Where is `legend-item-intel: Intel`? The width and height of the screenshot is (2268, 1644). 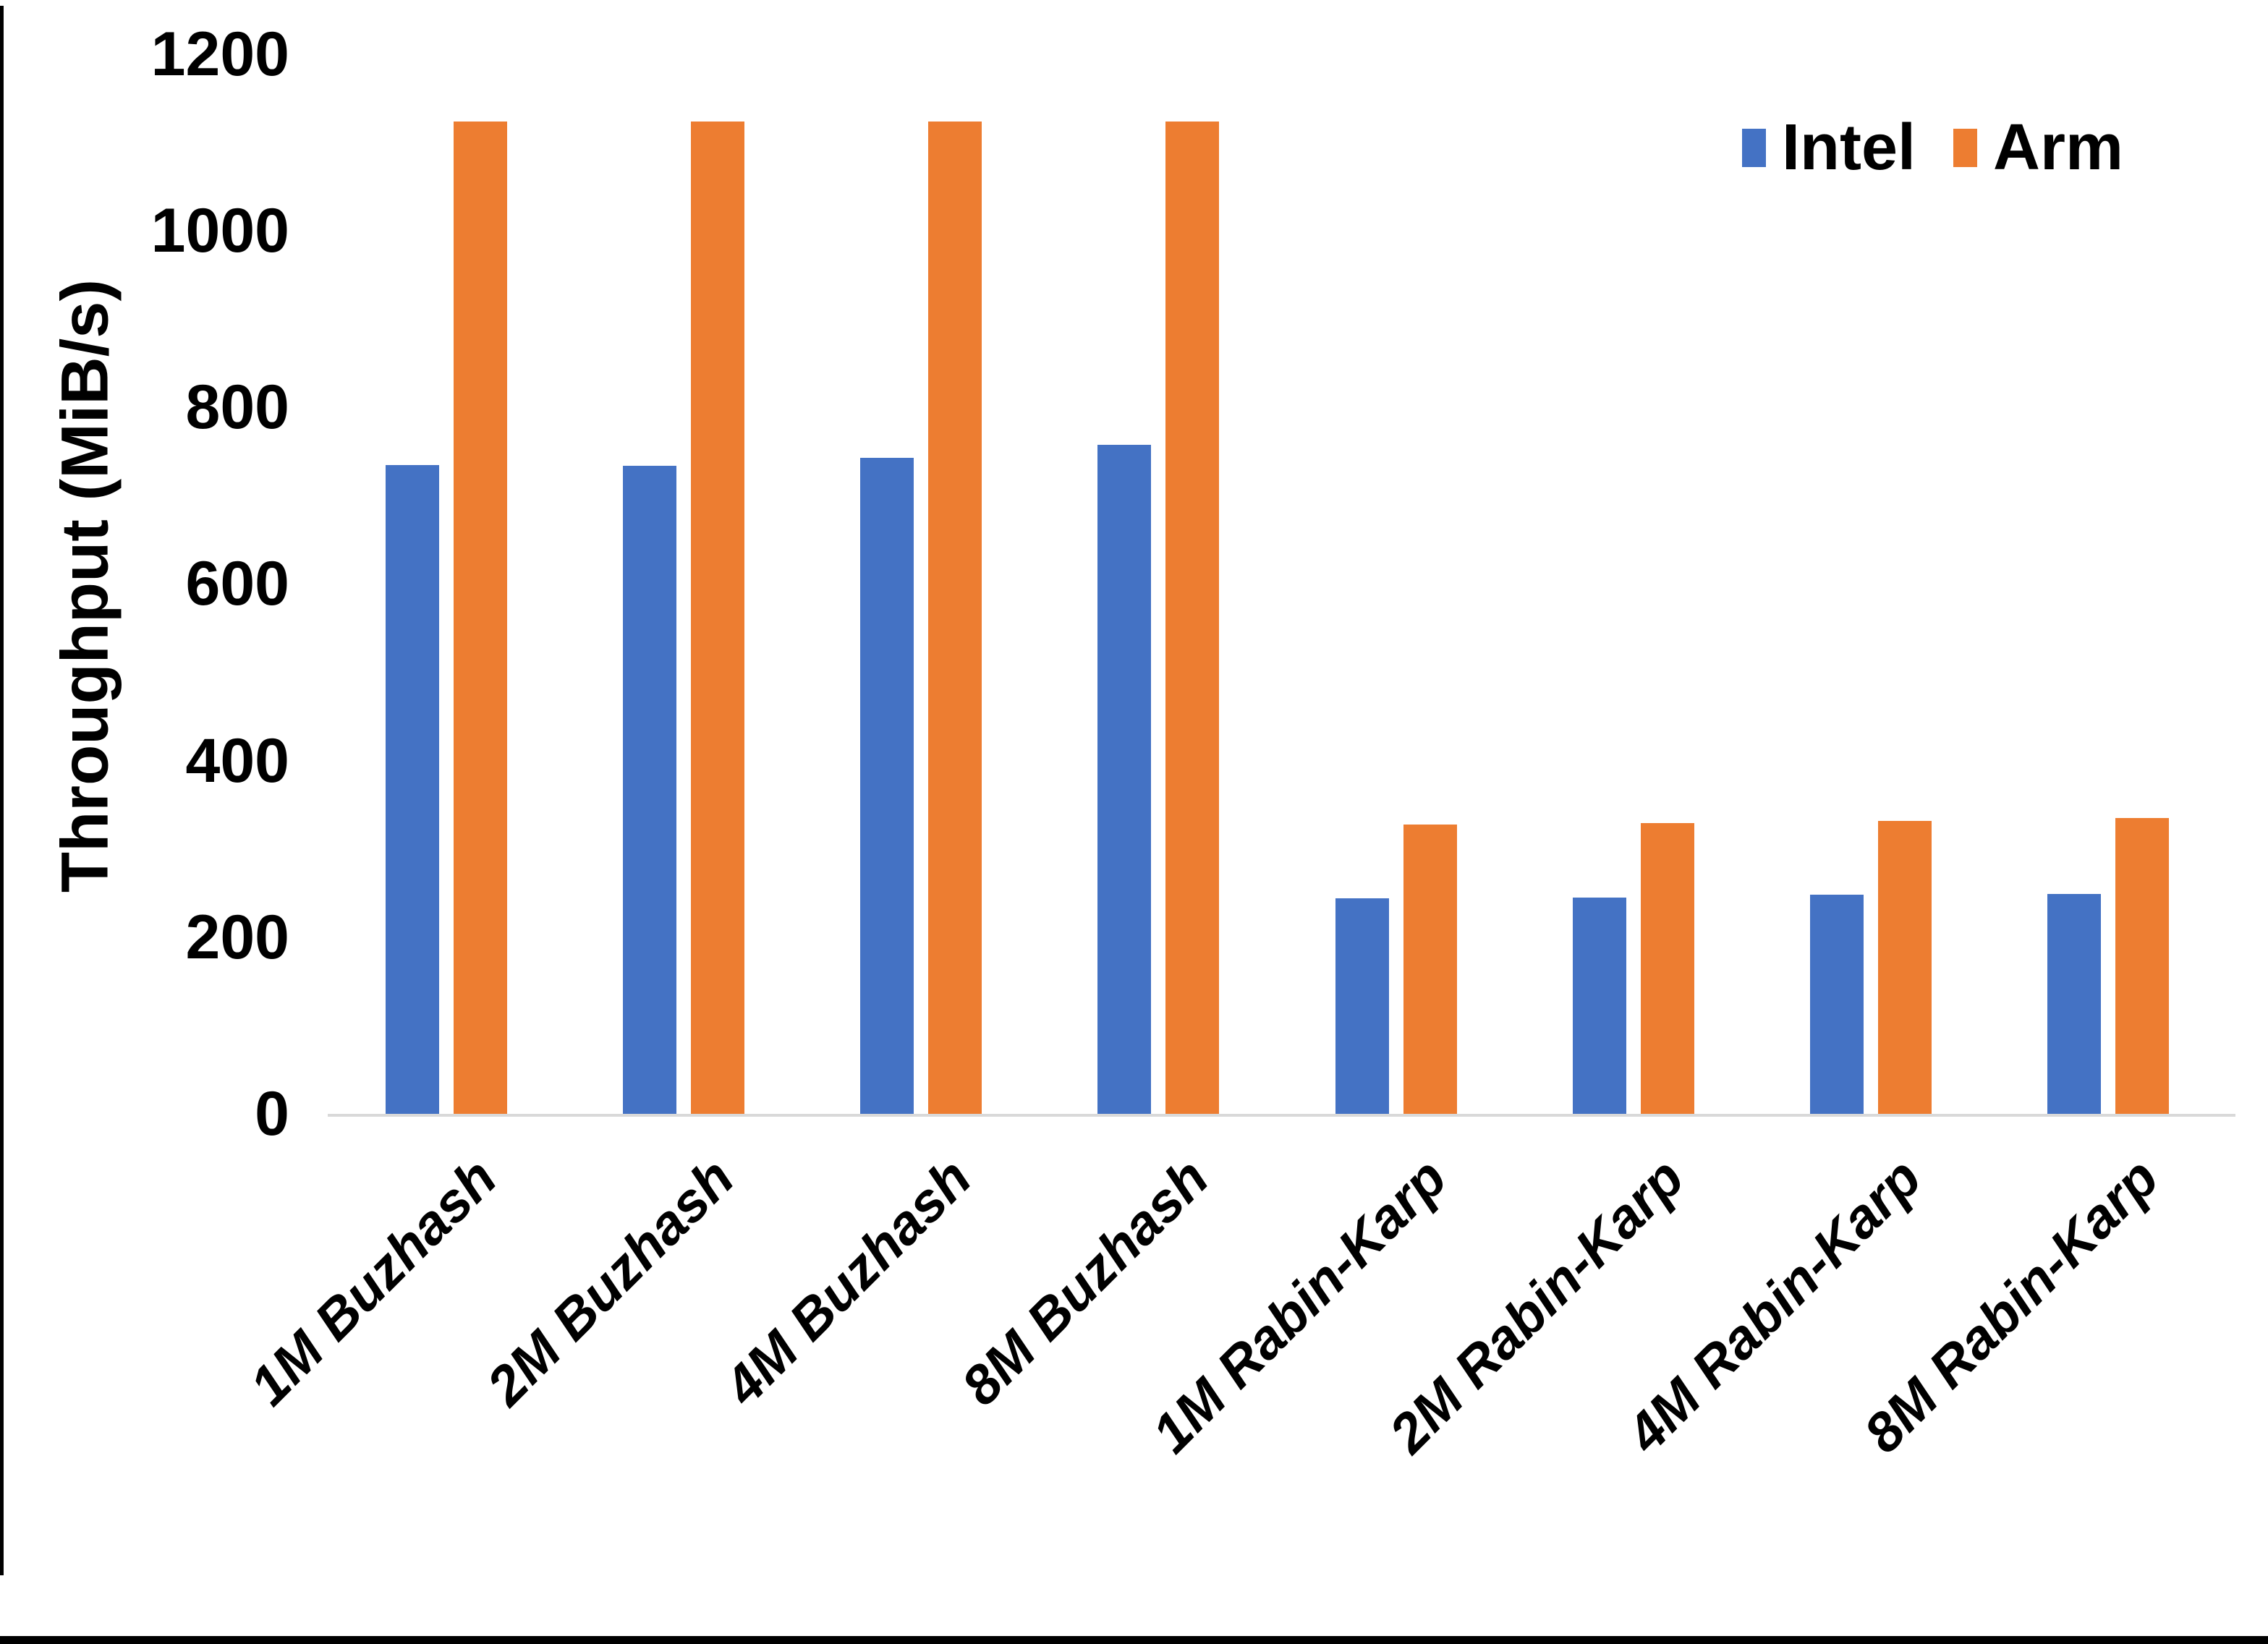 legend-item-intel: Intel is located at coordinates (1829, 148).